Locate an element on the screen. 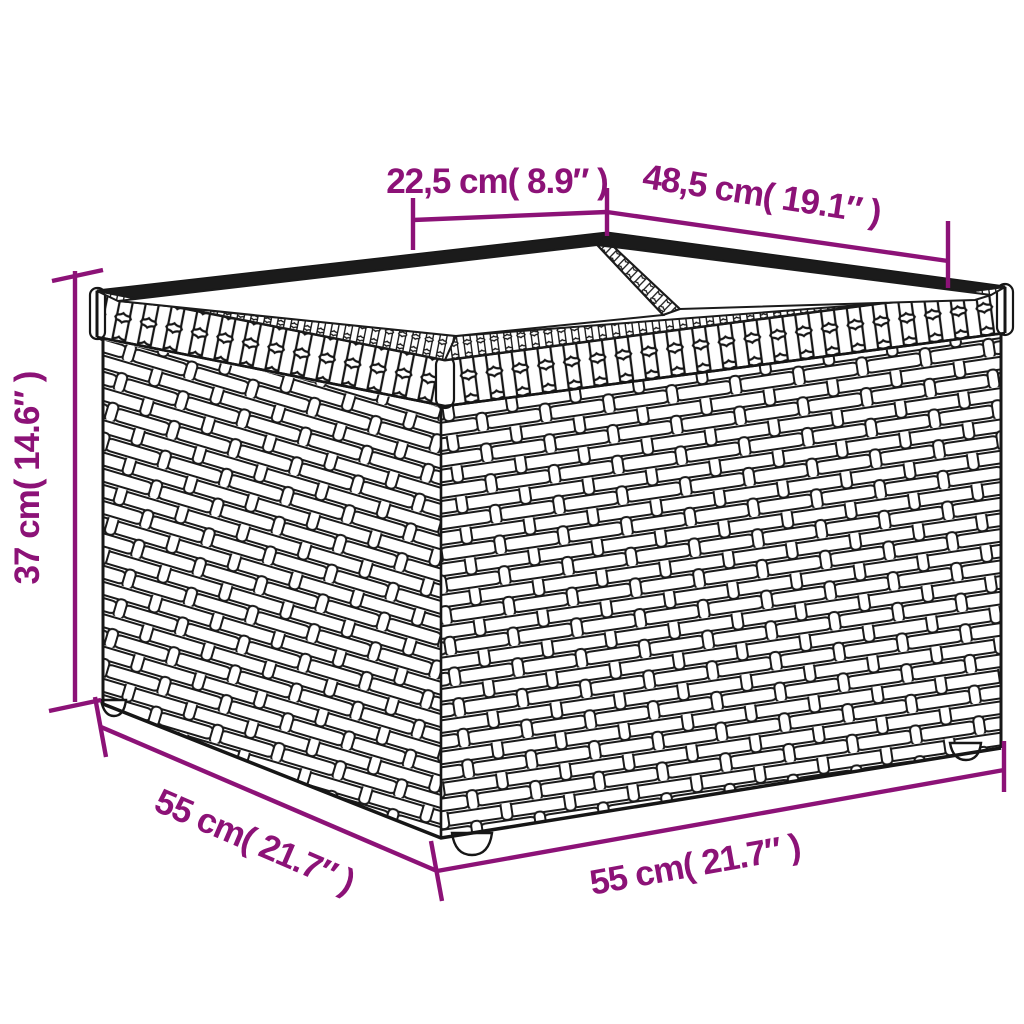  dim-label-depth: 55 cm( 21.7″ ) is located at coordinates (254, 841).